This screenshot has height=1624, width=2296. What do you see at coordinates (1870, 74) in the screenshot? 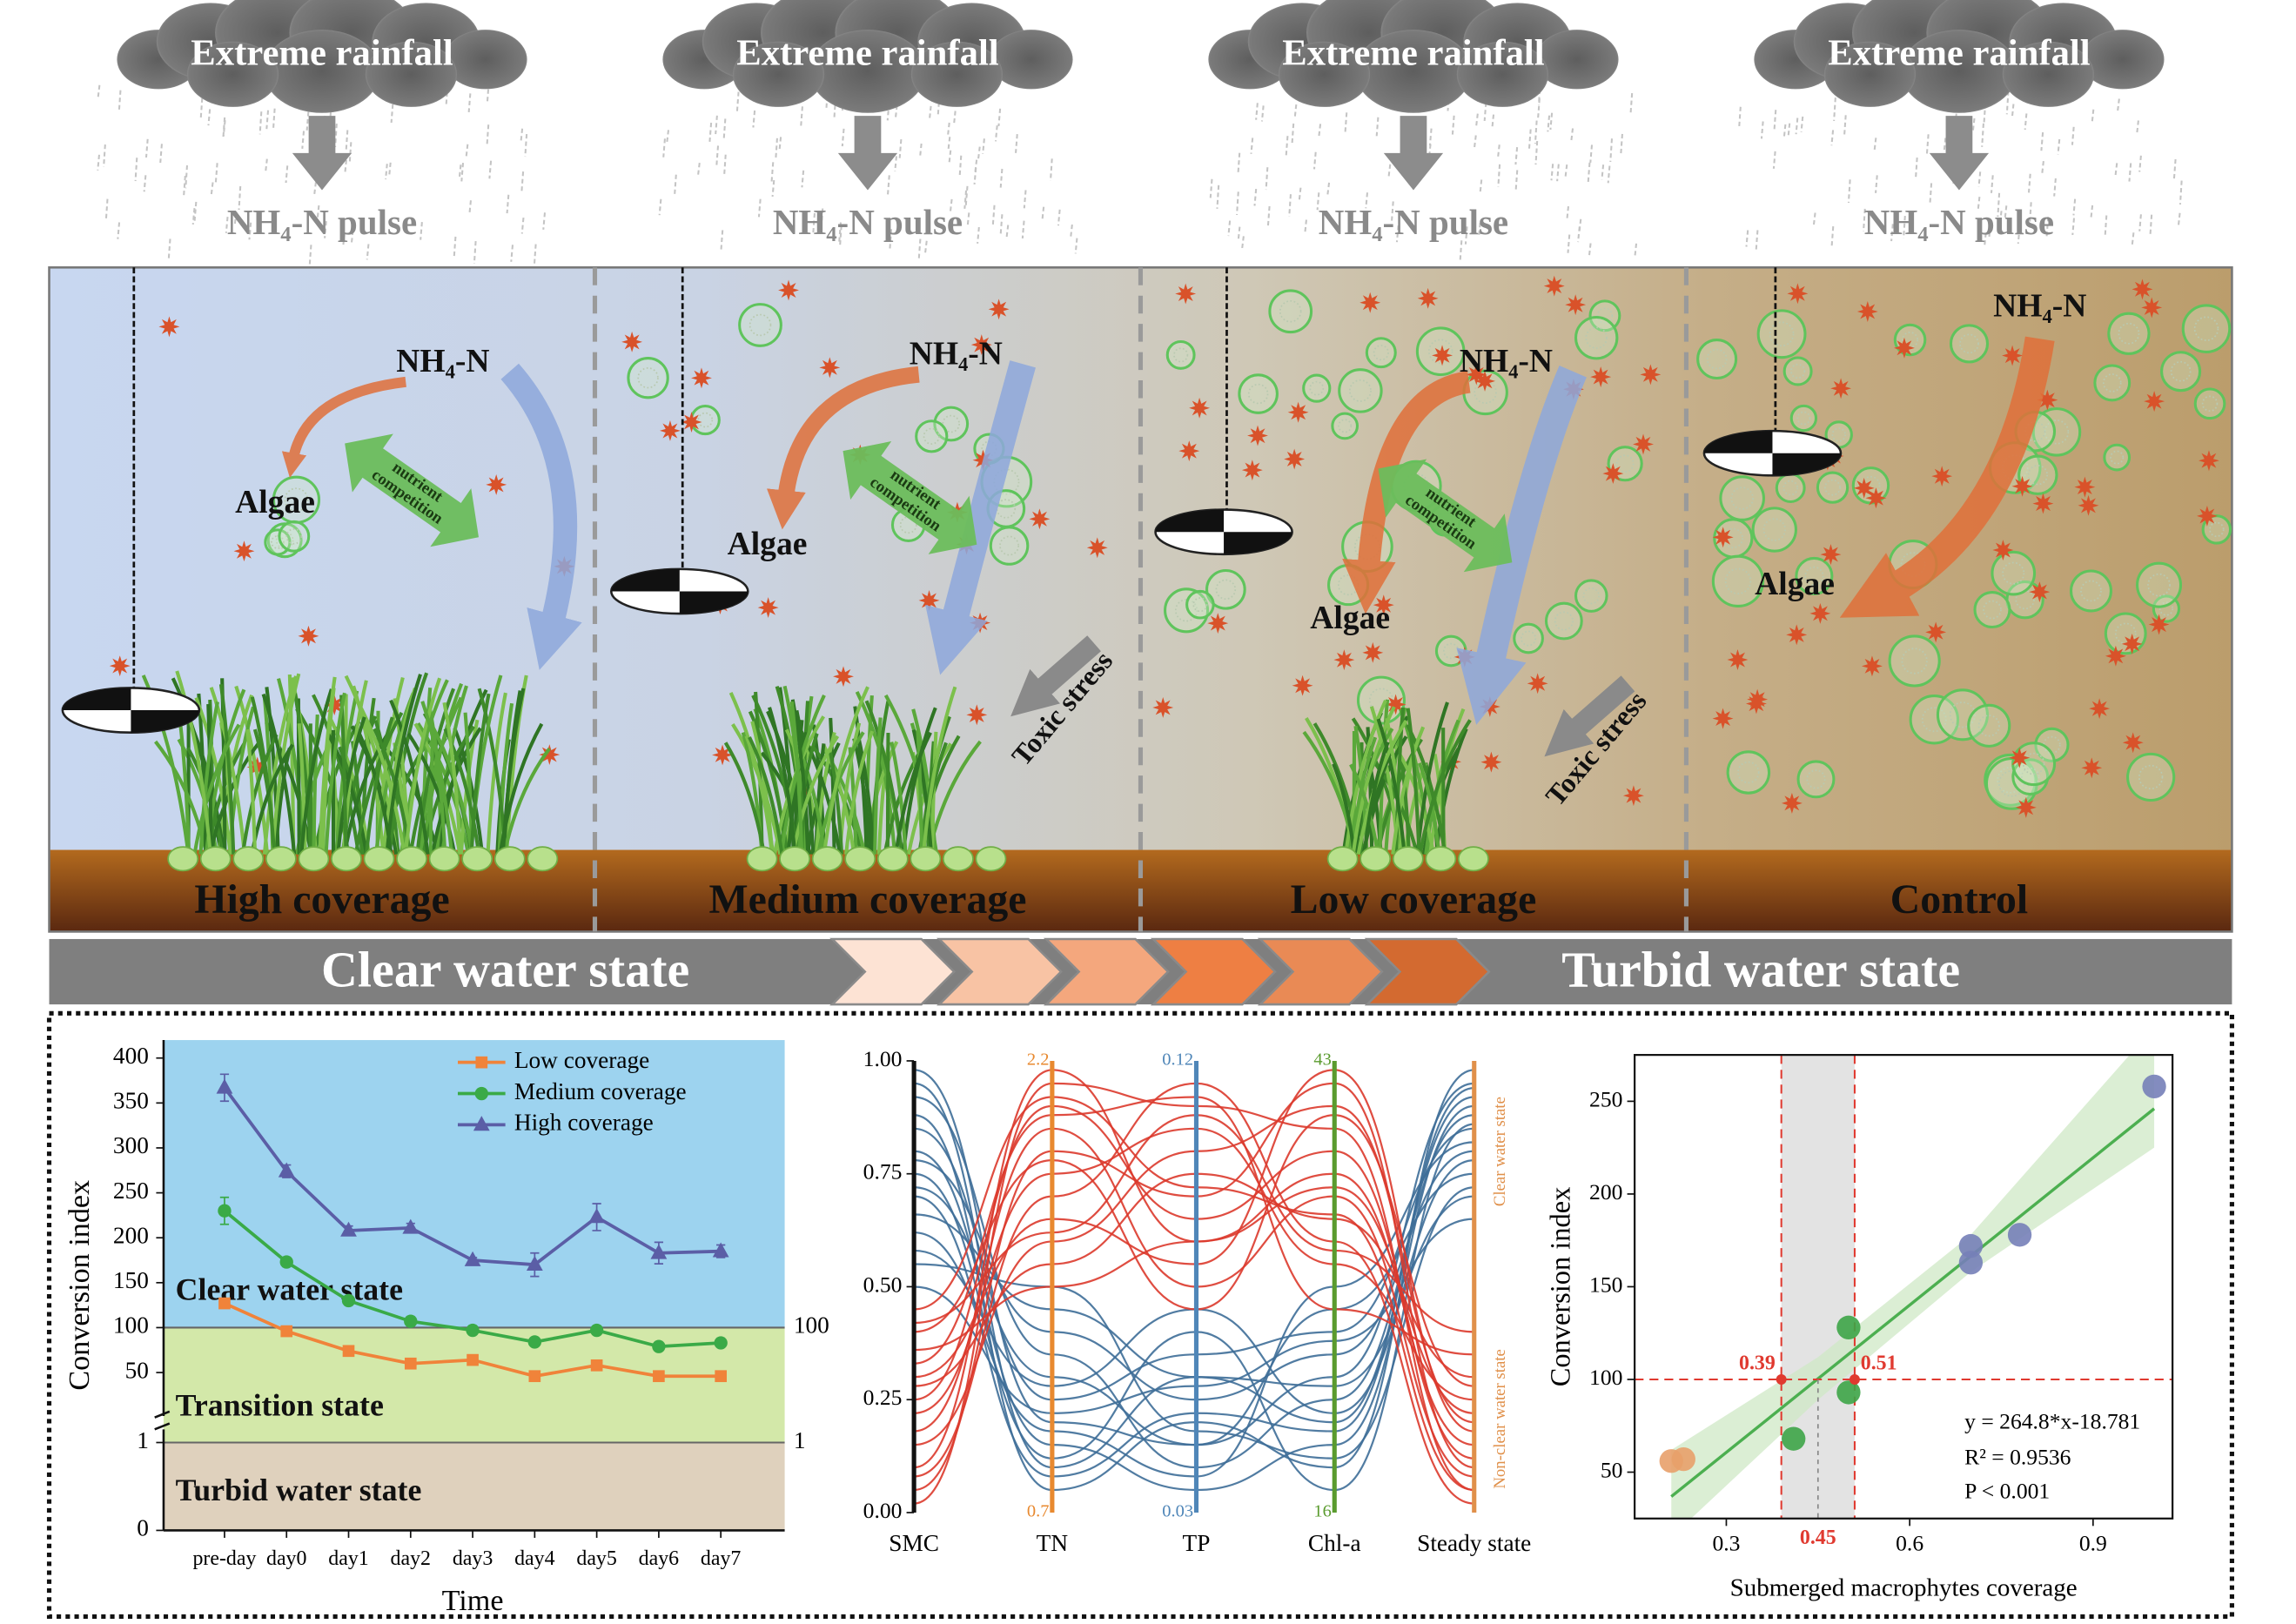
I see `cloud-part` at bounding box center [1870, 74].